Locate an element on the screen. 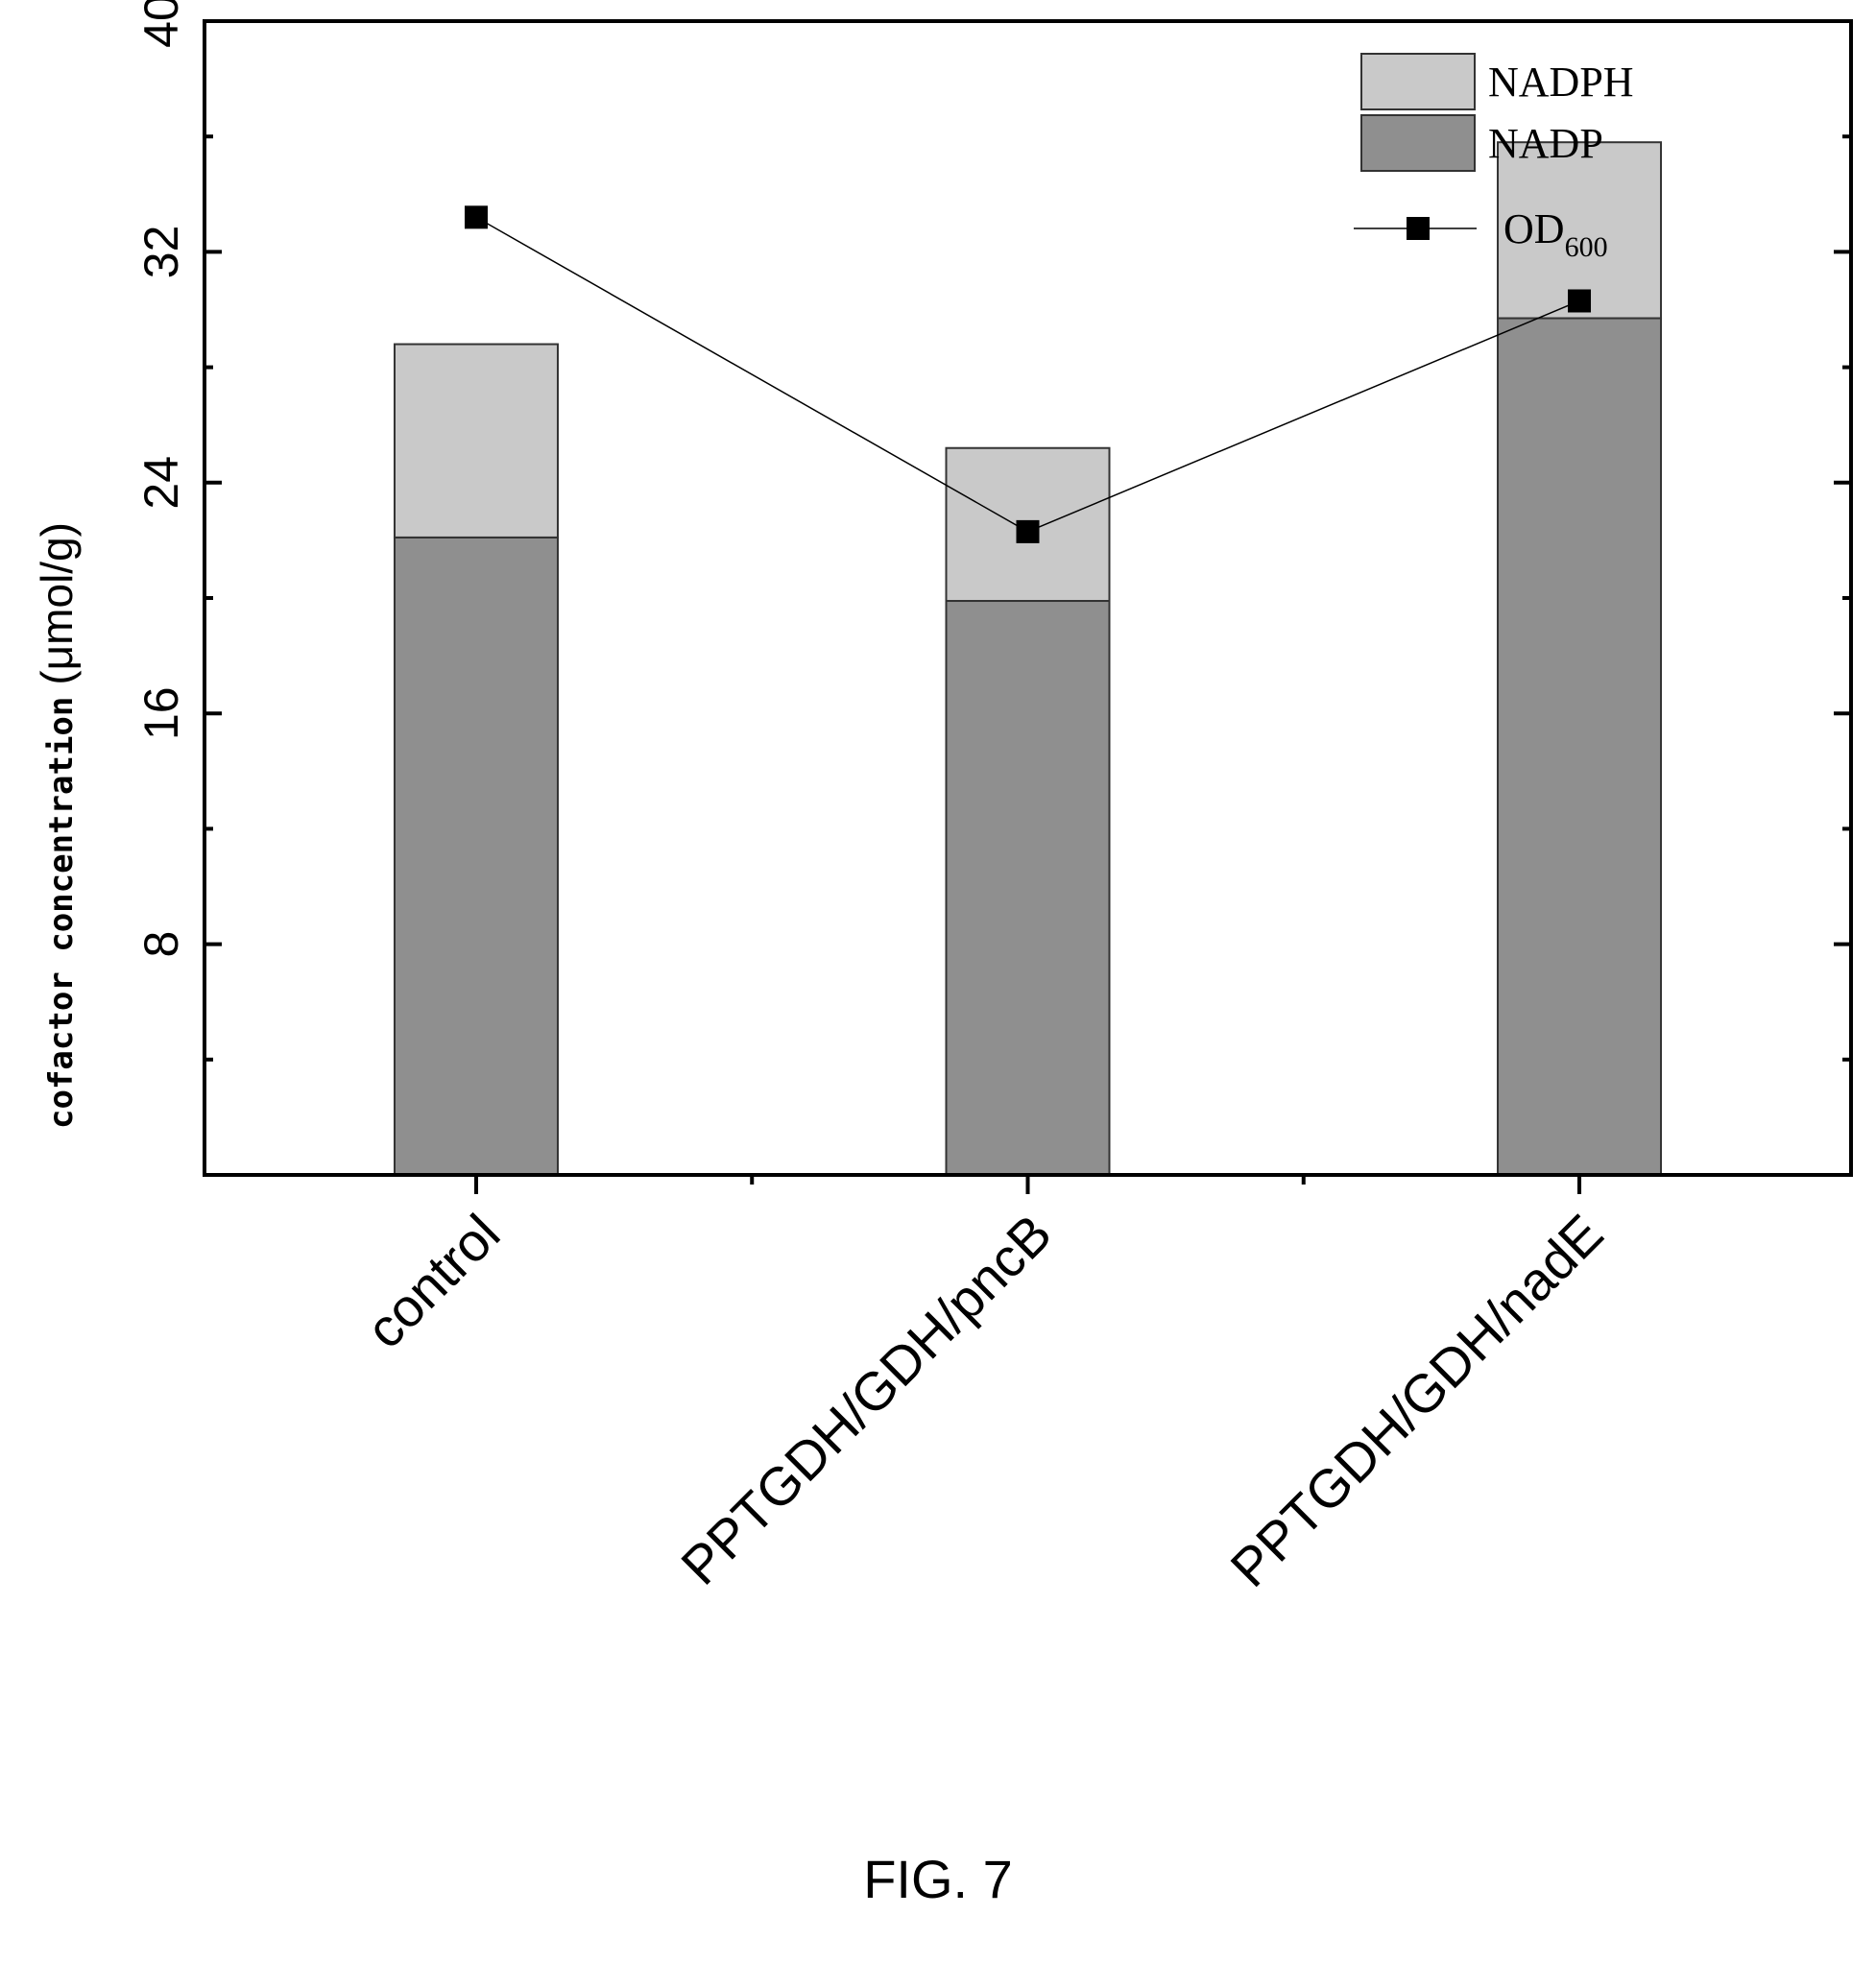 Image resolution: width=1876 pixels, height=1963 pixels. y-tick-label: 40 is located at coordinates (161, 24).